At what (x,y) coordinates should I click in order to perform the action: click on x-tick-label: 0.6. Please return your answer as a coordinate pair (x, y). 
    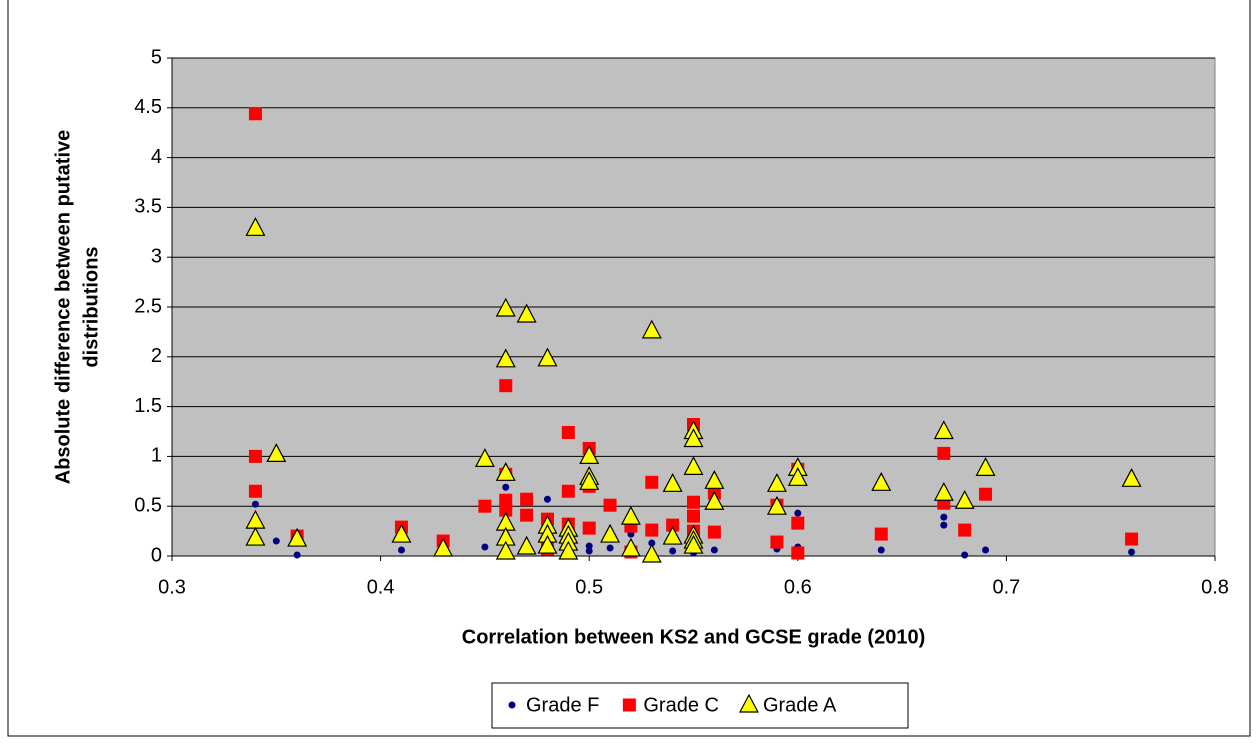
    Looking at the image, I should click on (798, 587).